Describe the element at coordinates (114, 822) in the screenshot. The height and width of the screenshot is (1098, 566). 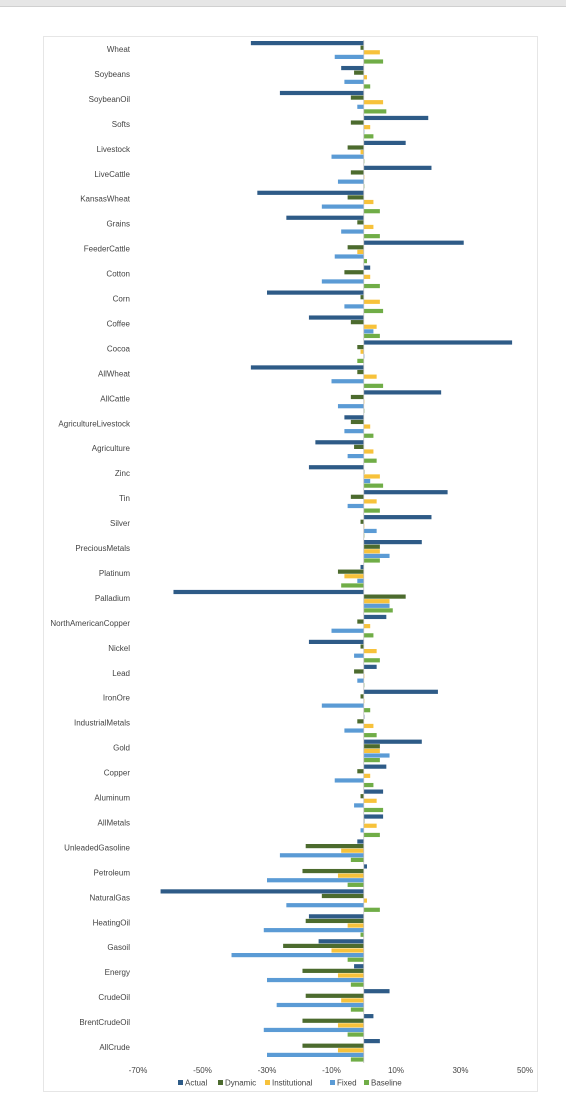
I see `category-label: AllMetals` at that location.